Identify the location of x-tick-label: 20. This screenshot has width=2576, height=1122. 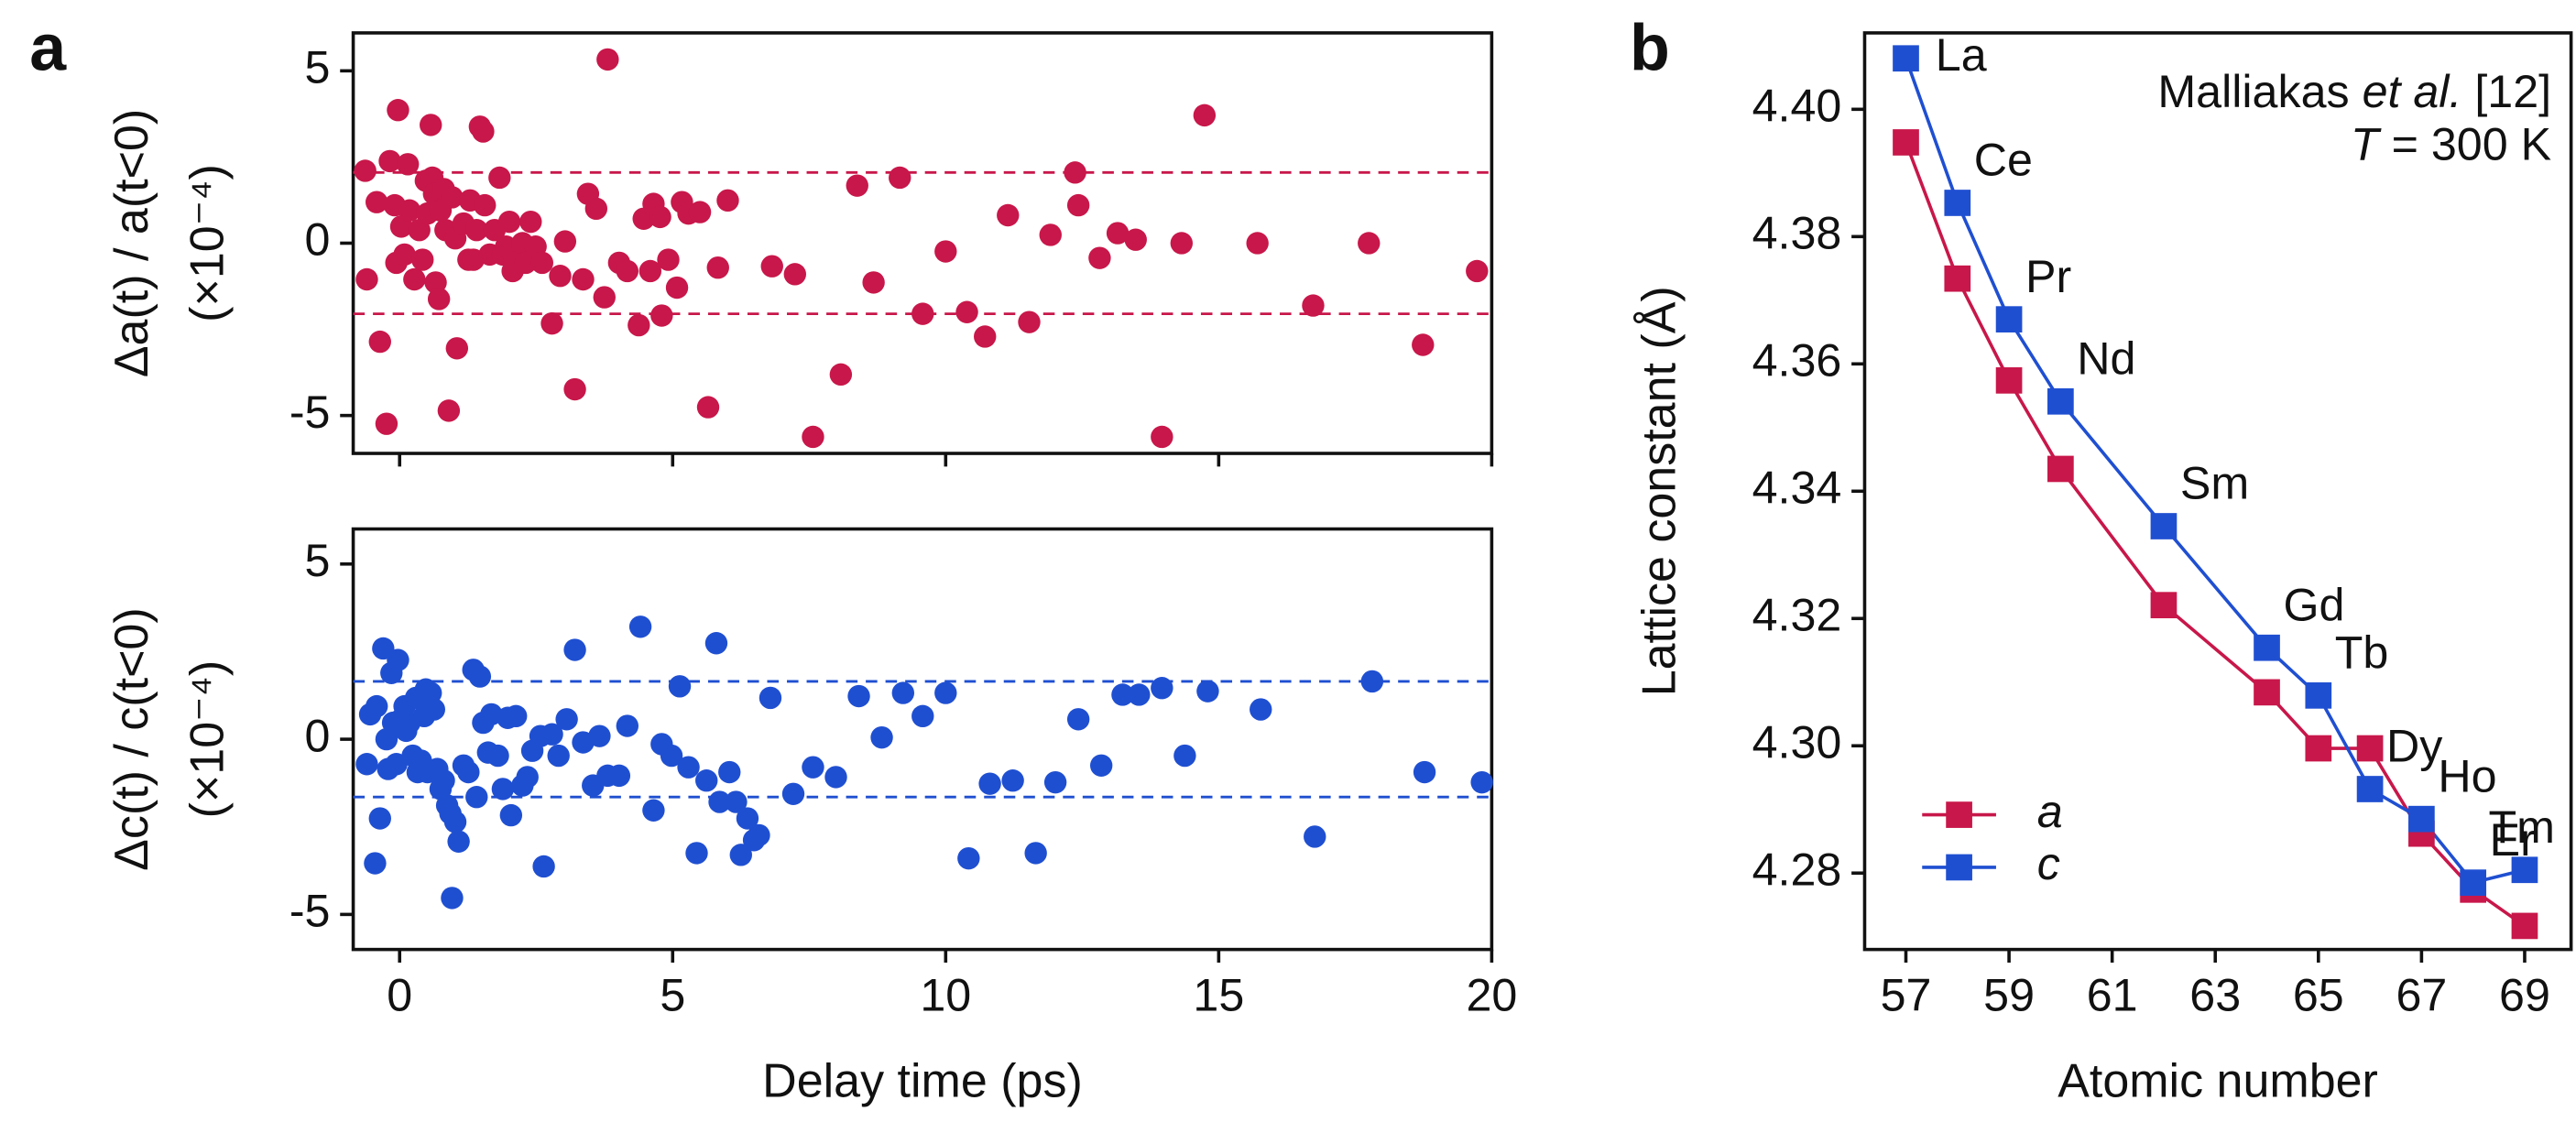
(1492, 996).